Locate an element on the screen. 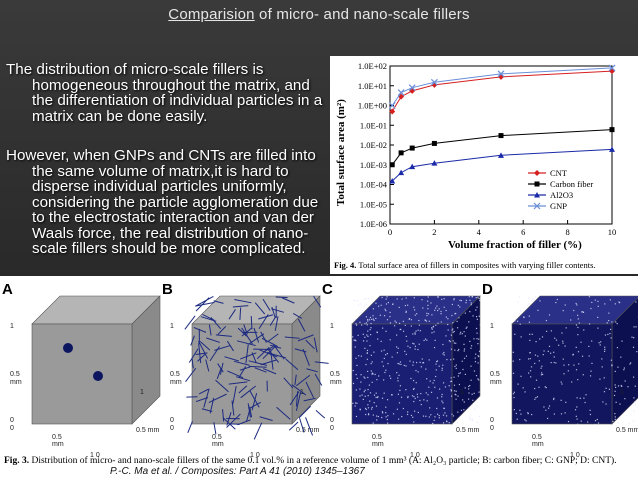 The width and height of the screenshot is (638, 478). x-tick-label: 10 is located at coordinates (612, 232).